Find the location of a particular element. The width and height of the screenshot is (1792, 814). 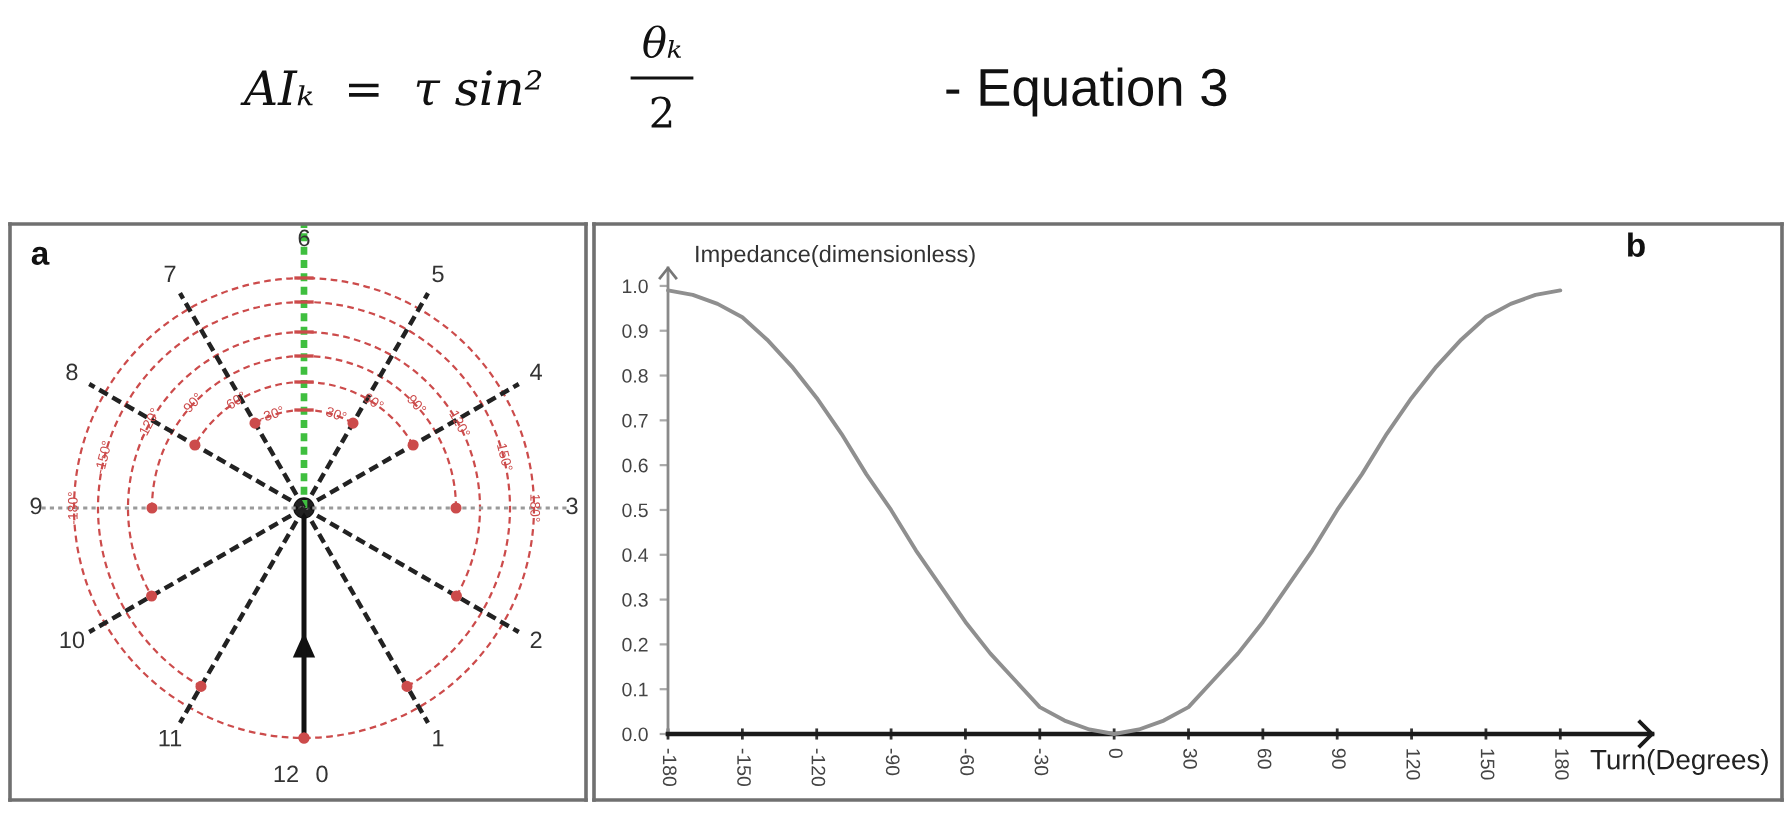

y-tick-label: 0.4 is located at coordinates (635, 555).